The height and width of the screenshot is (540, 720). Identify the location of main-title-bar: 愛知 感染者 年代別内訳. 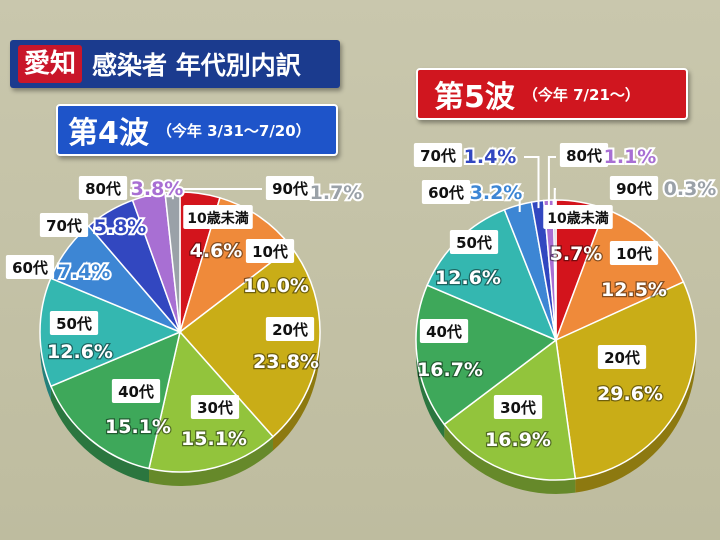
(175, 64).